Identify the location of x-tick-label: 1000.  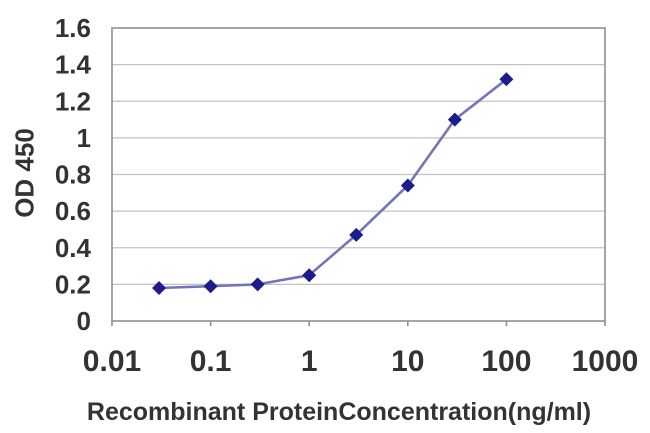
(605, 361).